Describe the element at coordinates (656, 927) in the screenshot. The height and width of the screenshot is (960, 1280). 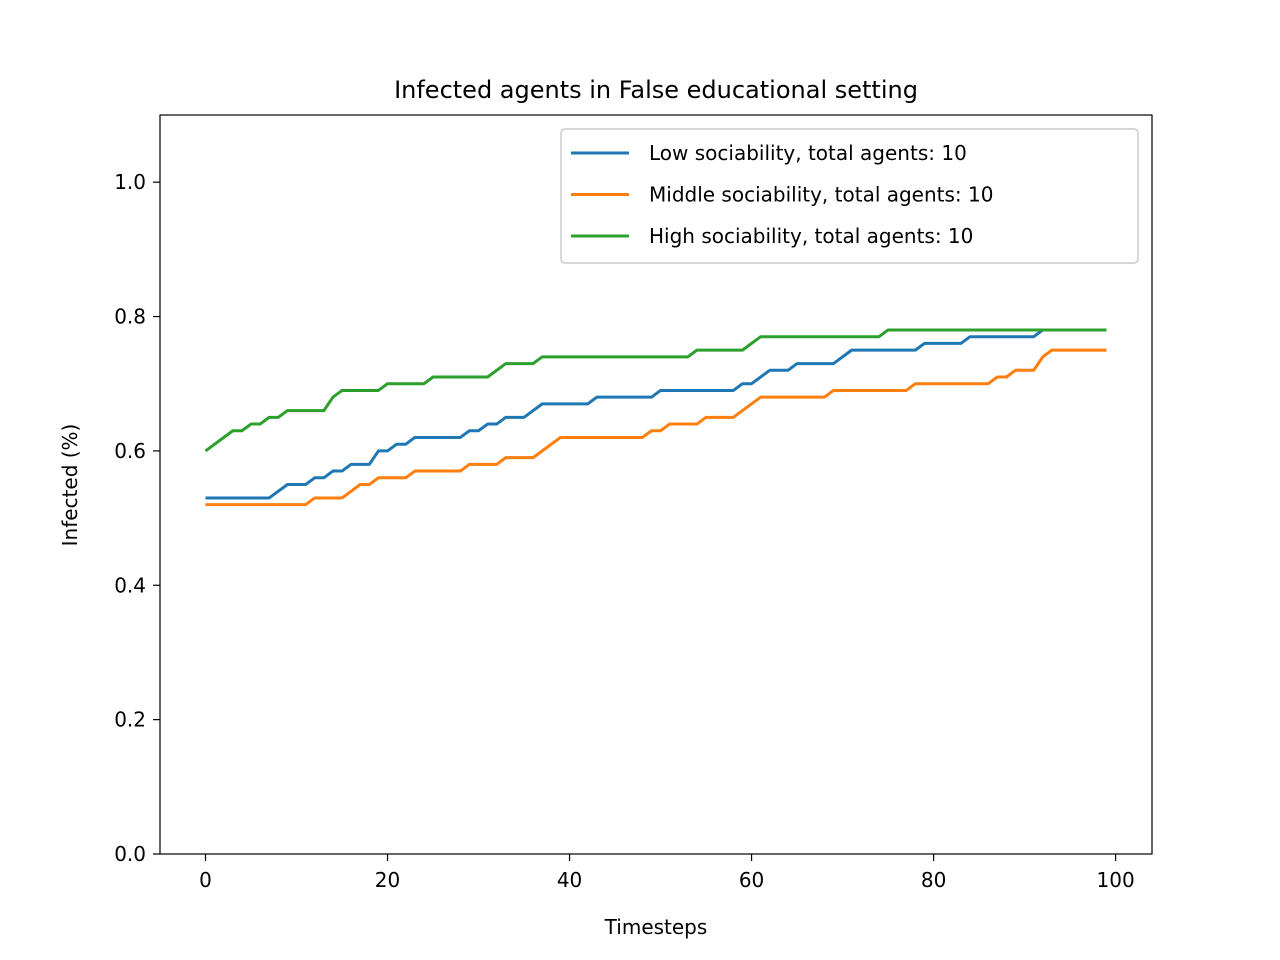
I see `x-axis-label: Timesteps` at that location.